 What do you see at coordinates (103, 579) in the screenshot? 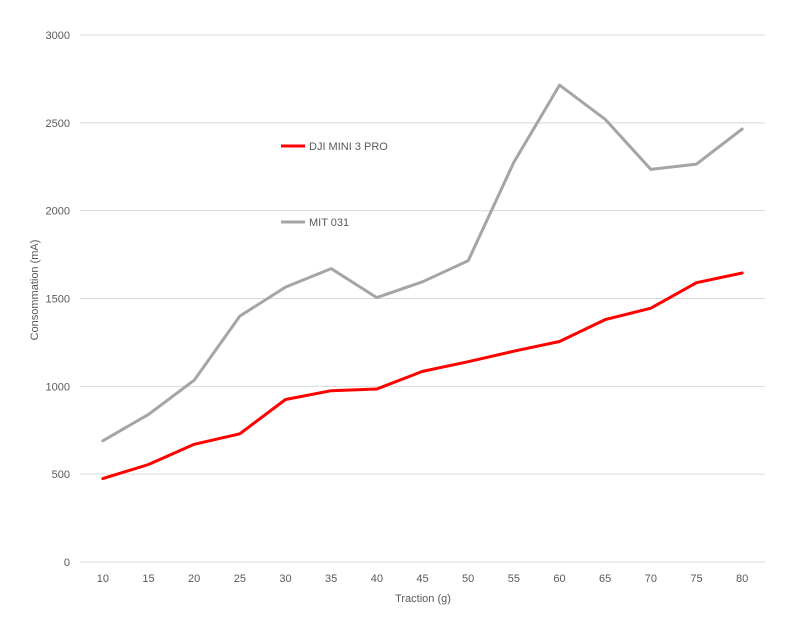
I see `x-tick-label: 10` at bounding box center [103, 579].